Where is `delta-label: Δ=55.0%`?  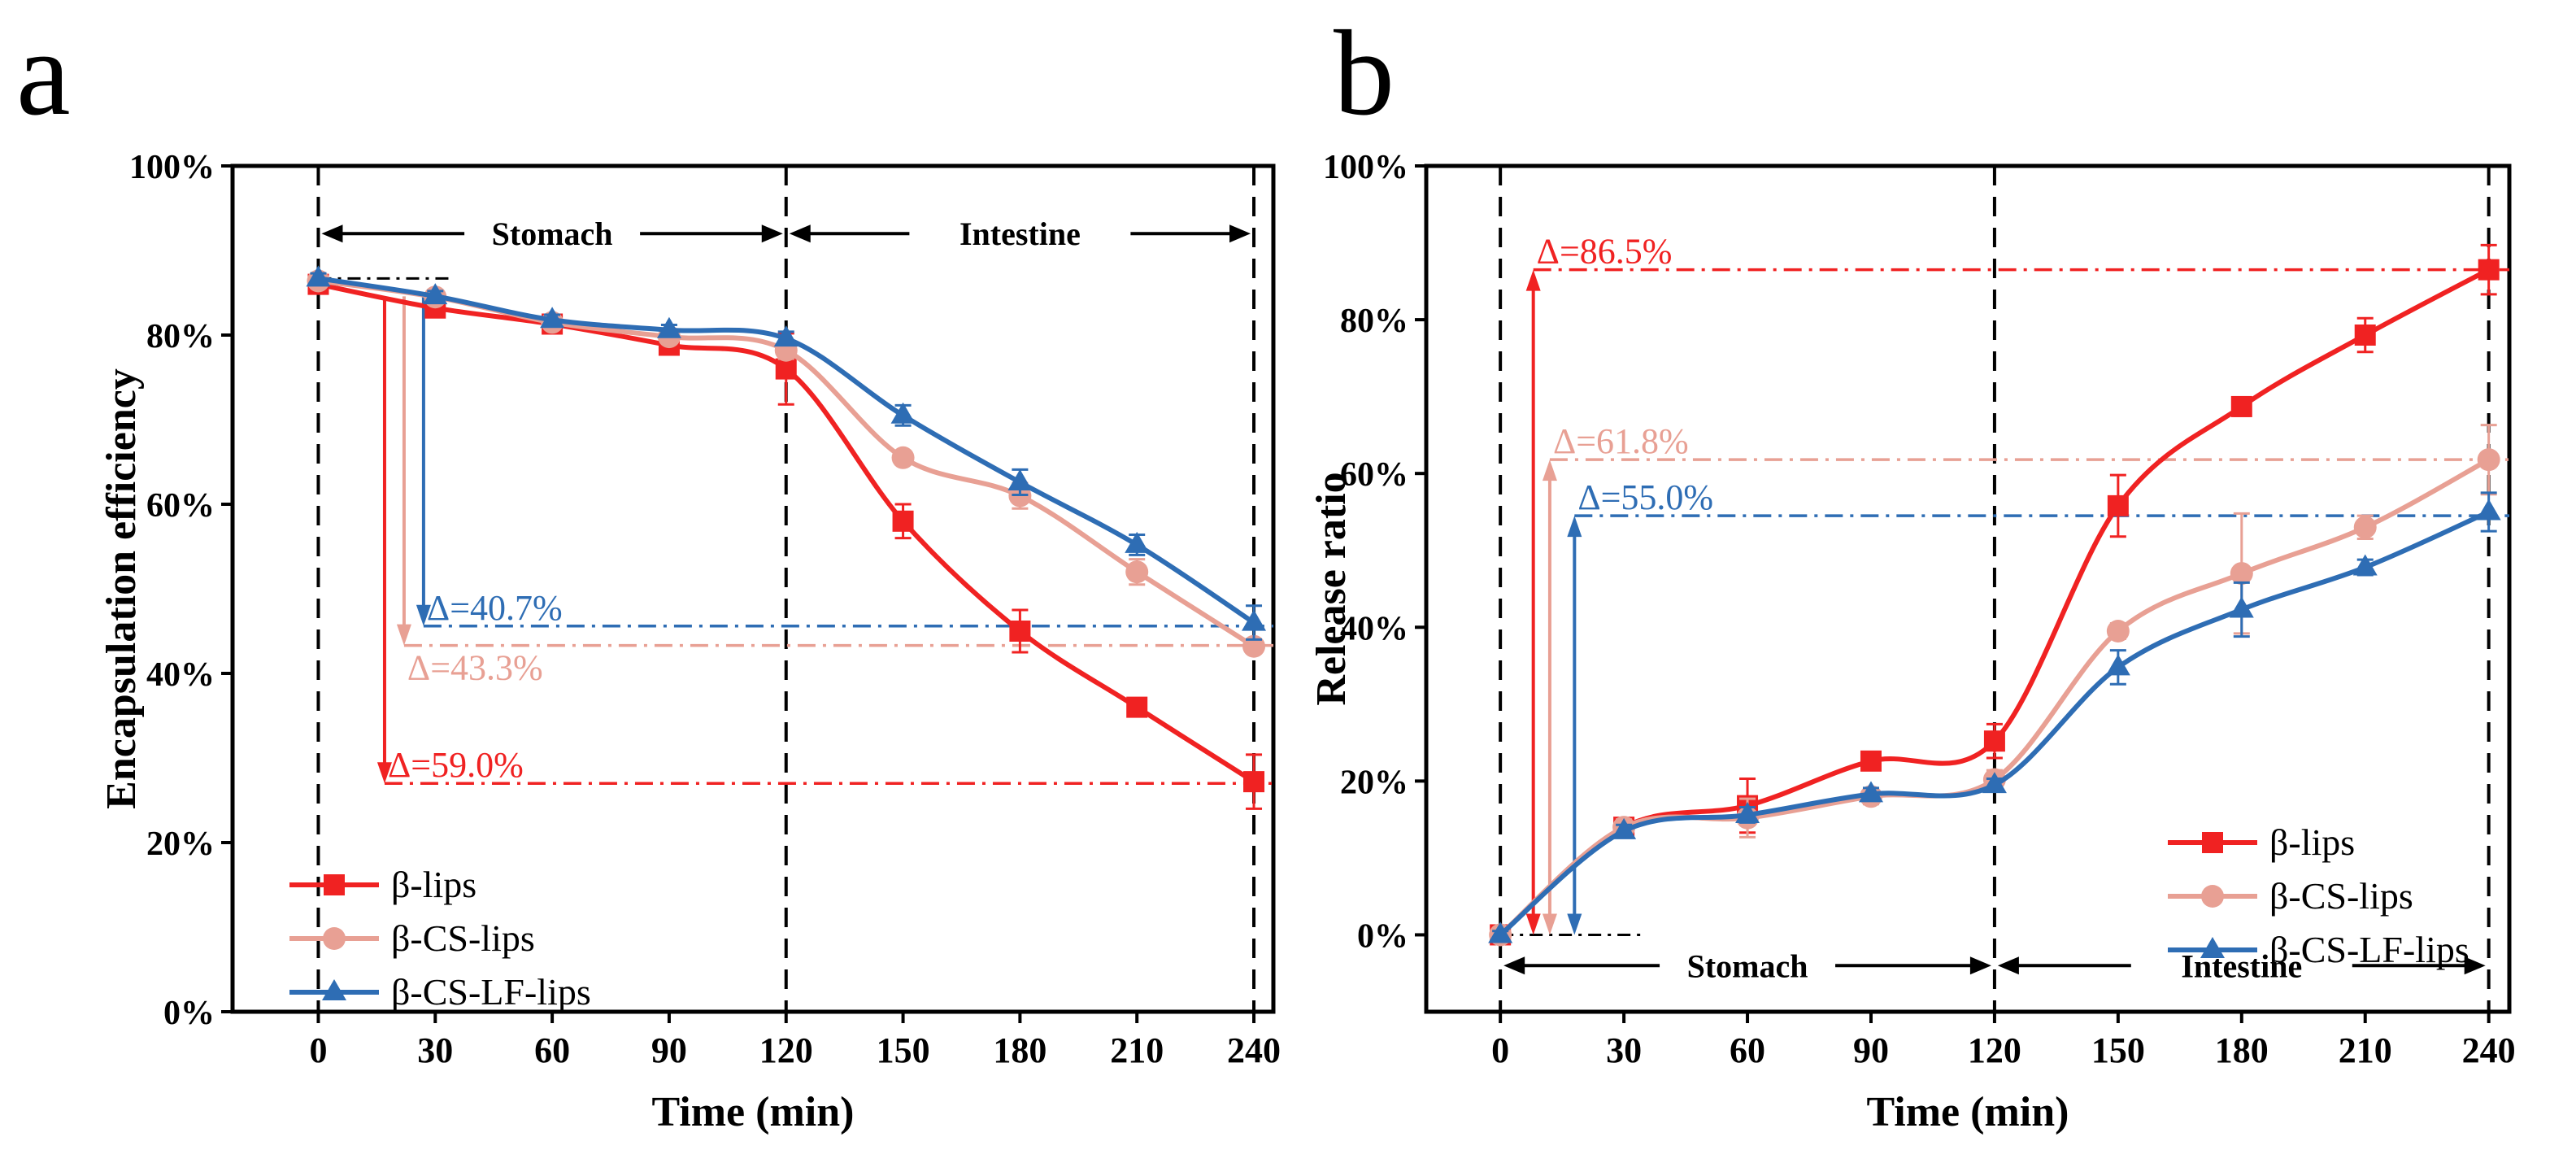 delta-label: Δ=55.0% is located at coordinates (1645, 497).